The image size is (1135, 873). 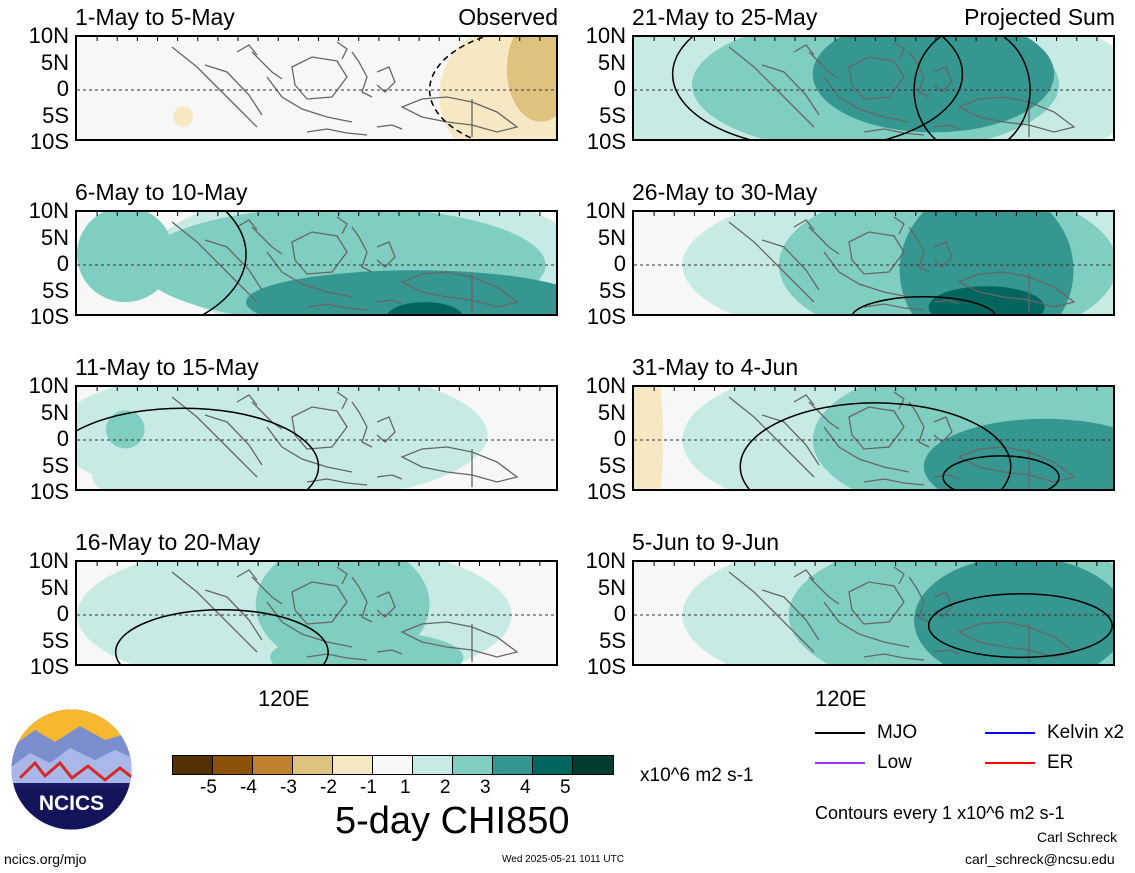 I want to click on timestamp: Wed 2025-05-21 1011 UTC, so click(x=563, y=859).